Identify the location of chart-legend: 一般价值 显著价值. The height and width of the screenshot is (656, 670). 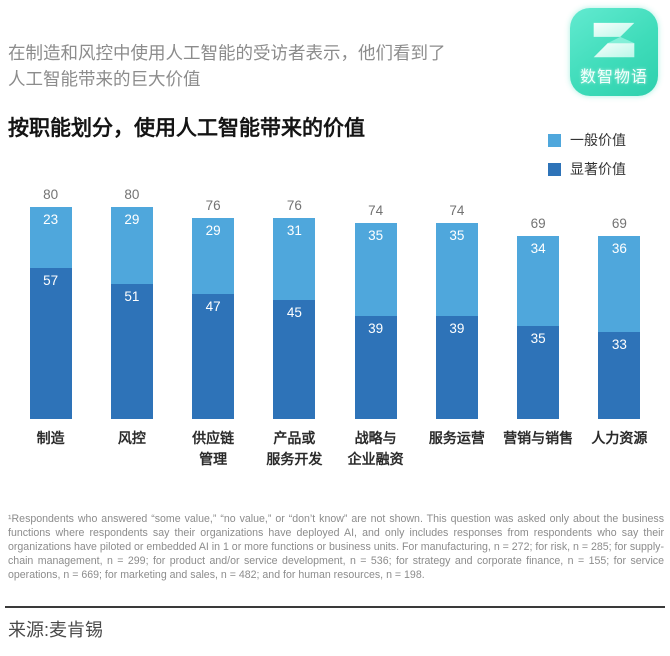
(587, 159).